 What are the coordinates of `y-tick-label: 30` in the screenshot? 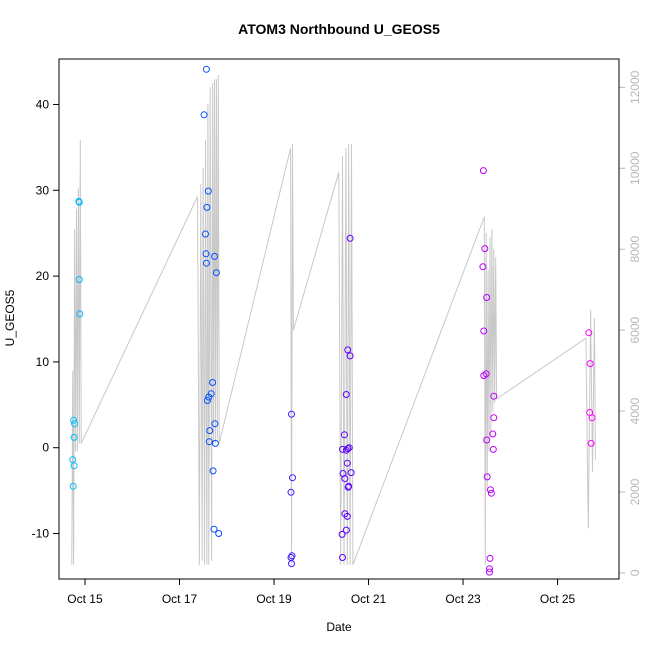 It's located at (43, 190).